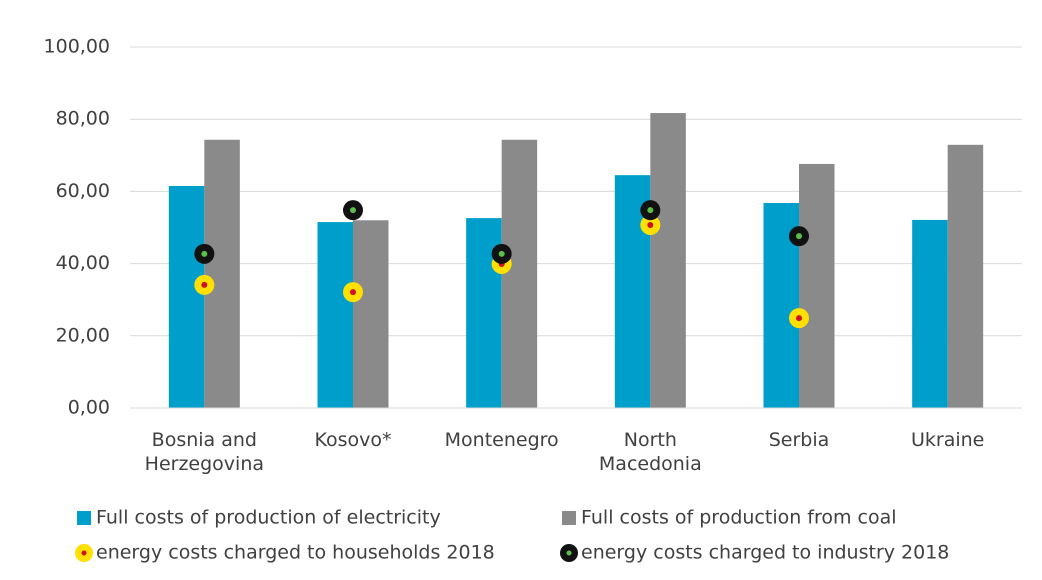 This screenshot has height=580, width=1042. Describe the element at coordinates (739, 518) in the screenshot. I see `legend-label: Full costs of production from coal` at that location.